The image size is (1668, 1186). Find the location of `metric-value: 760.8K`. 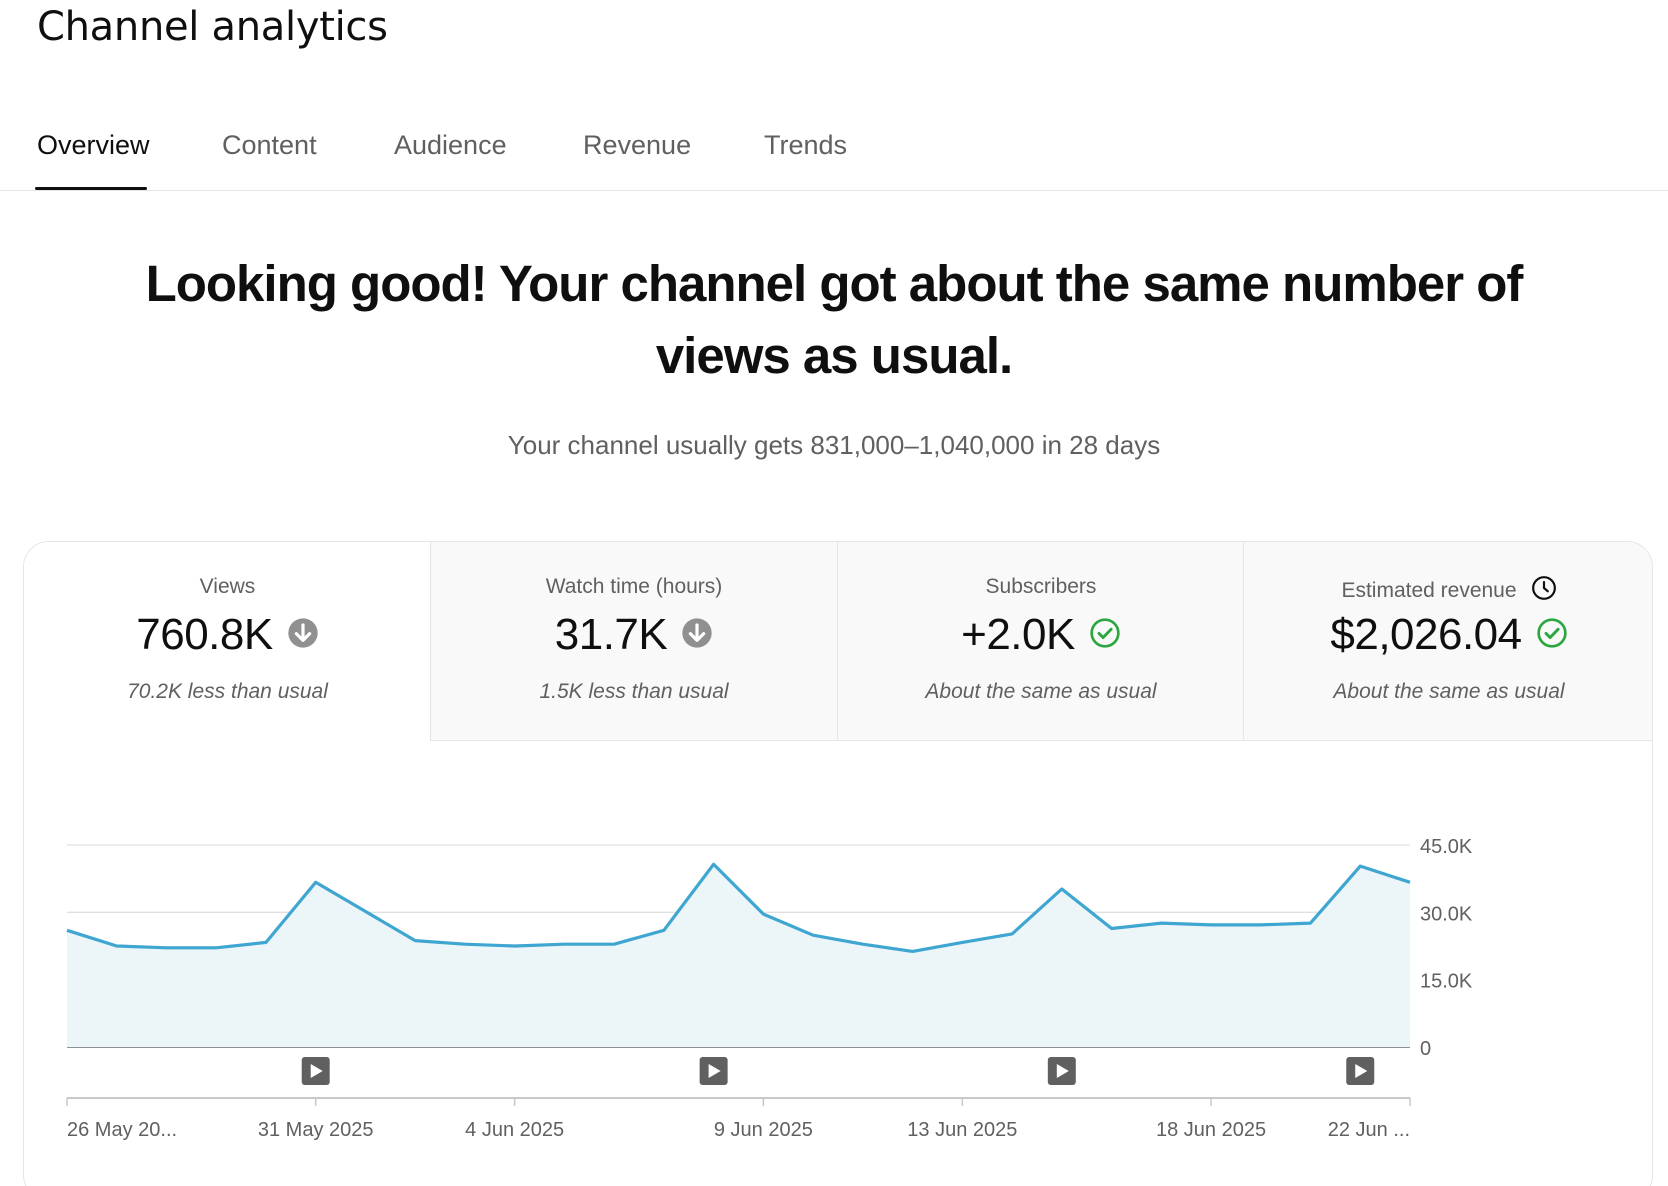

metric-value: 760.8K is located at coordinates (204, 634).